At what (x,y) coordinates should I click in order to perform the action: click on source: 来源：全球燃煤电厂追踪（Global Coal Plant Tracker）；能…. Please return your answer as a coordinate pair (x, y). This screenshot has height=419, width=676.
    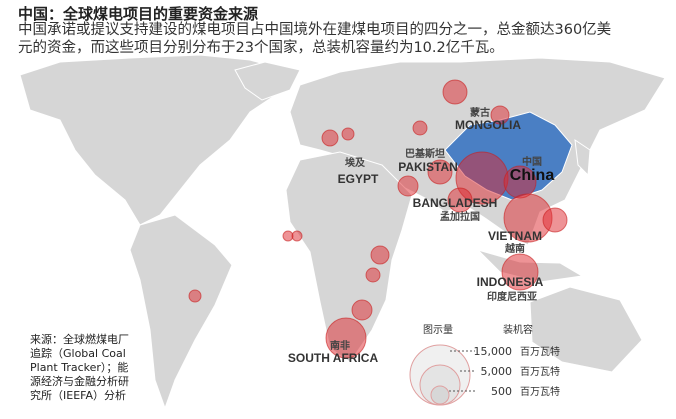
    Looking at the image, I should click on (79, 367).